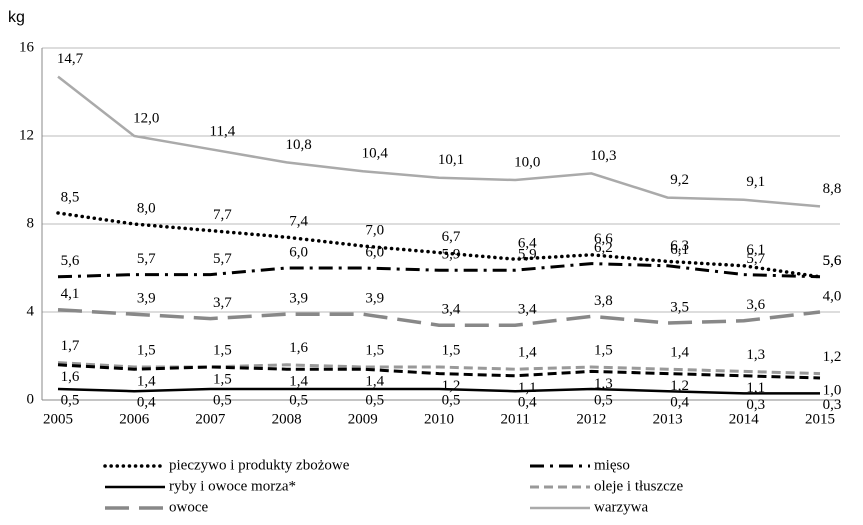 The height and width of the screenshot is (525, 863). Describe the element at coordinates (31, 223) in the screenshot. I see `y-tick-label: 8` at that location.